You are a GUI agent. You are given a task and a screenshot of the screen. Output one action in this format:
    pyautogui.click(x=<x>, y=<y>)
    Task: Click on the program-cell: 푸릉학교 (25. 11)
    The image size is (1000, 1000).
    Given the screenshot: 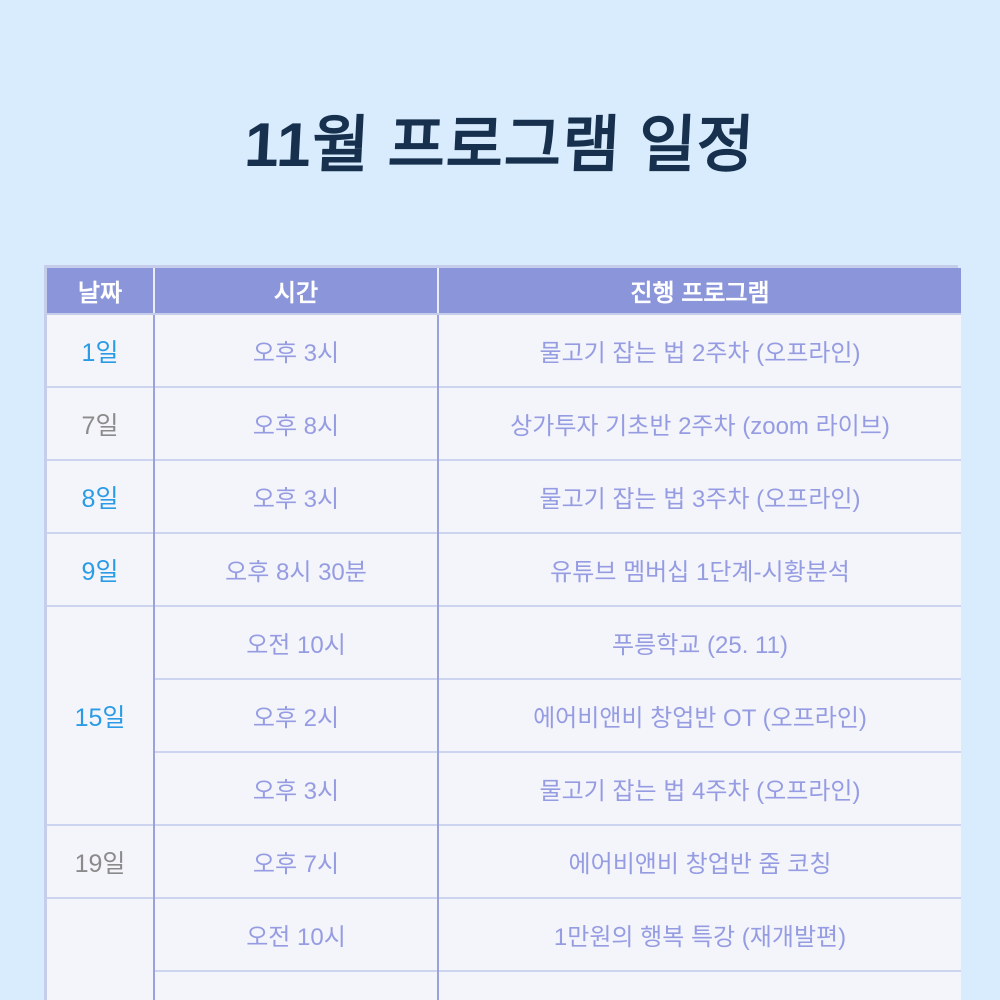 What is the action you would take?
    pyautogui.click(x=699, y=642)
    